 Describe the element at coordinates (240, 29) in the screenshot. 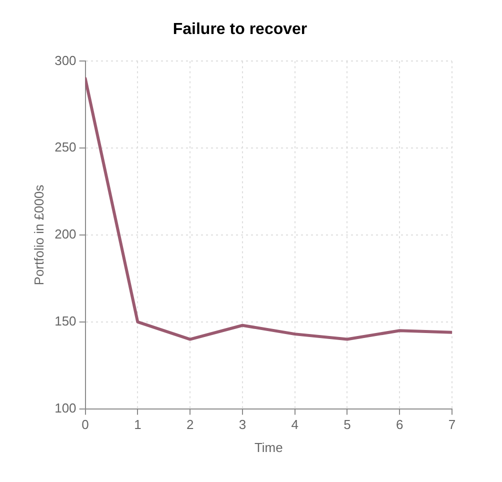

I see `chart-title: Failure to recover` at that location.